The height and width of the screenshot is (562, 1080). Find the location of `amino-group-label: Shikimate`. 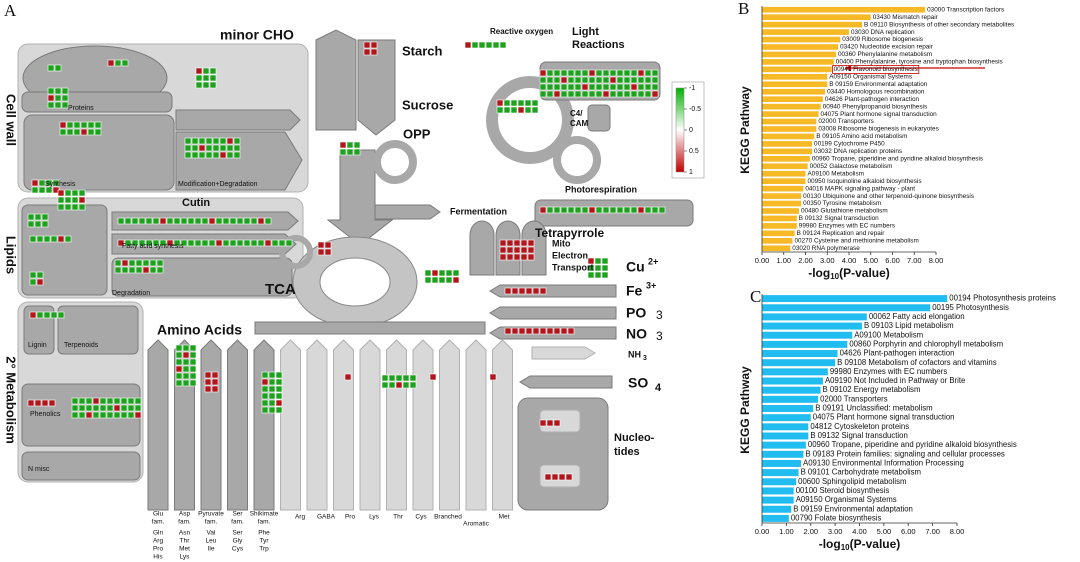

amino-group-label: Shikimate is located at coordinates (264, 514).